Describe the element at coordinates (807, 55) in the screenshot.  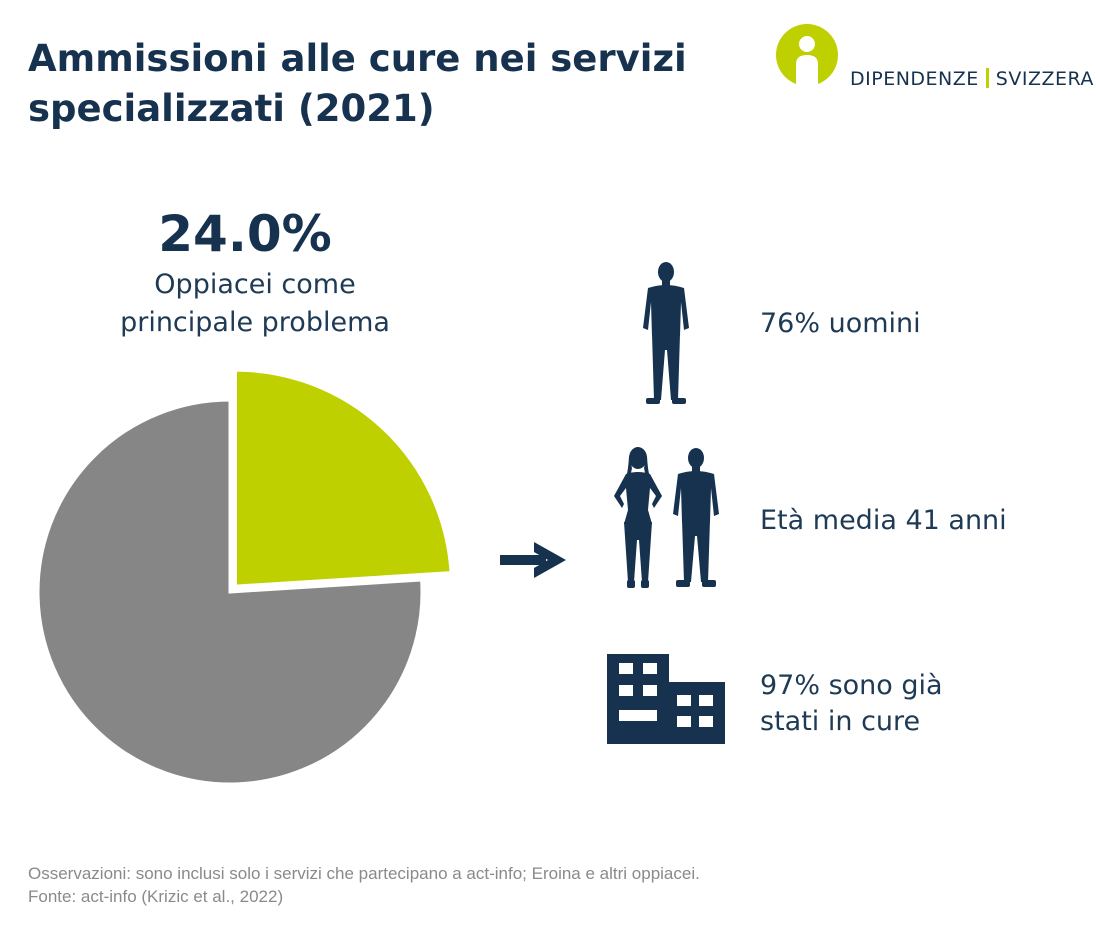
I see `logo-mark-icon` at that location.